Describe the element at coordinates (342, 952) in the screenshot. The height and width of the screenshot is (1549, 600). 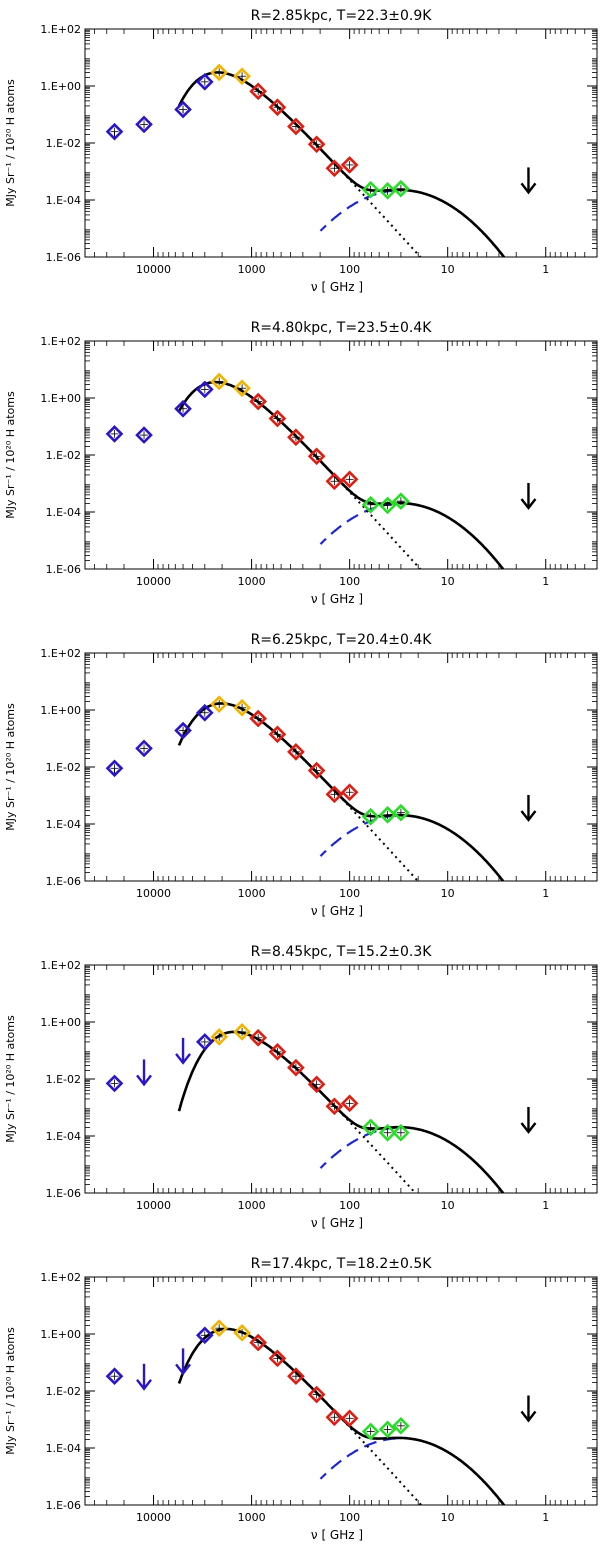
I see `chart-title: R=8.45kpc, T=15.2±0.3K` at that location.